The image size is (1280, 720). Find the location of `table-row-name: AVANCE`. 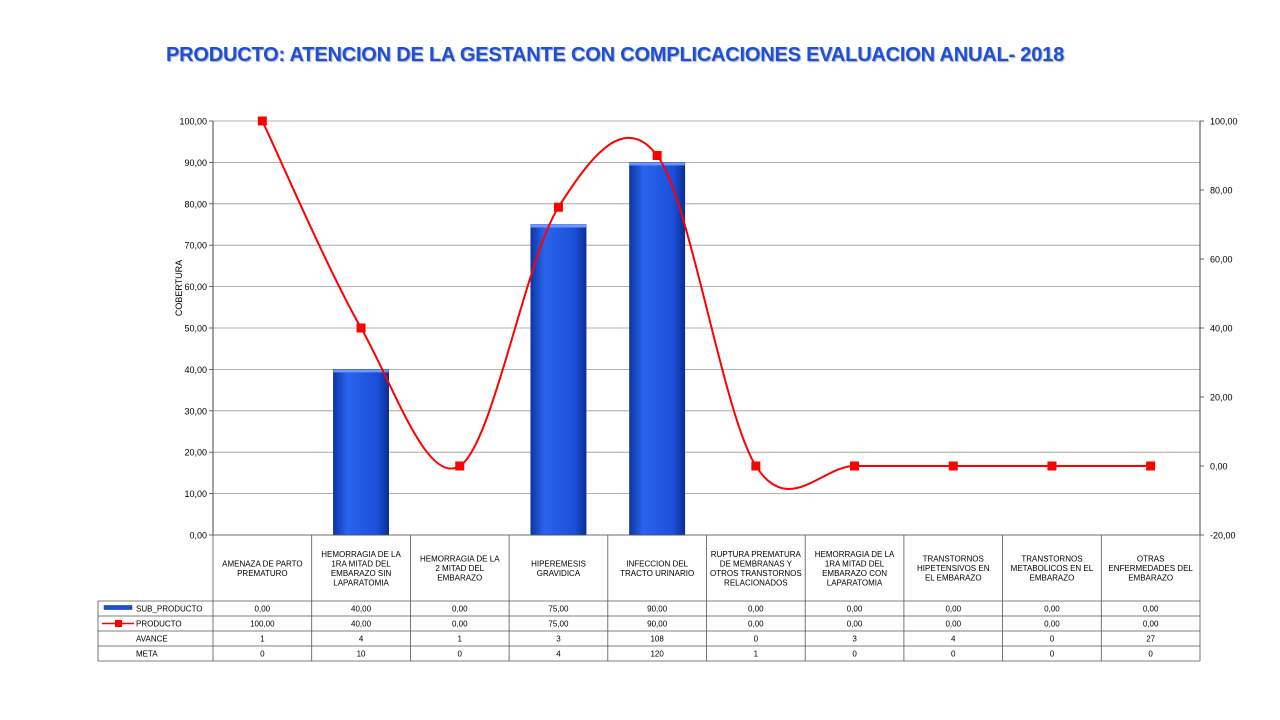

table-row-name: AVANCE is located at coordinates (152, 639).